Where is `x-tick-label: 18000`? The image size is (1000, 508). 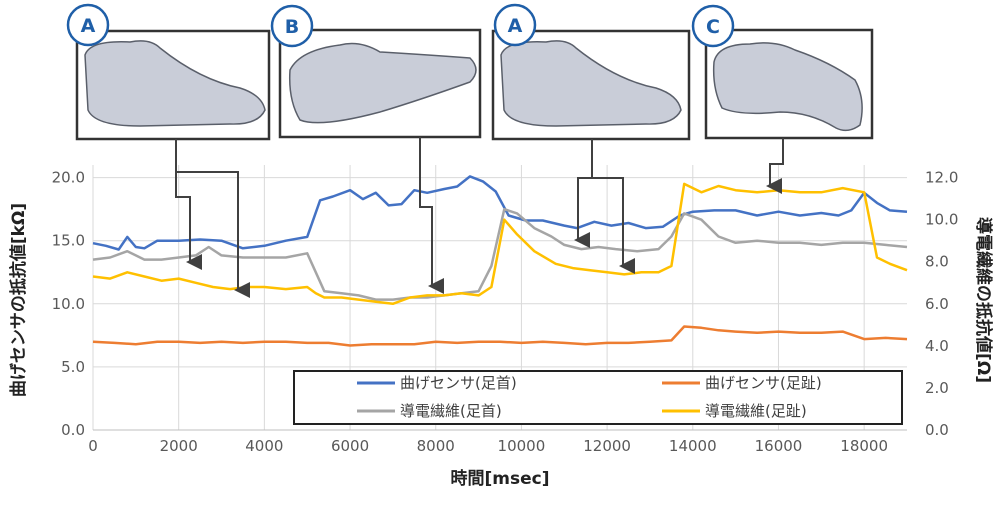
x-tick-label: 18000 is located at coordinates (864, 446).